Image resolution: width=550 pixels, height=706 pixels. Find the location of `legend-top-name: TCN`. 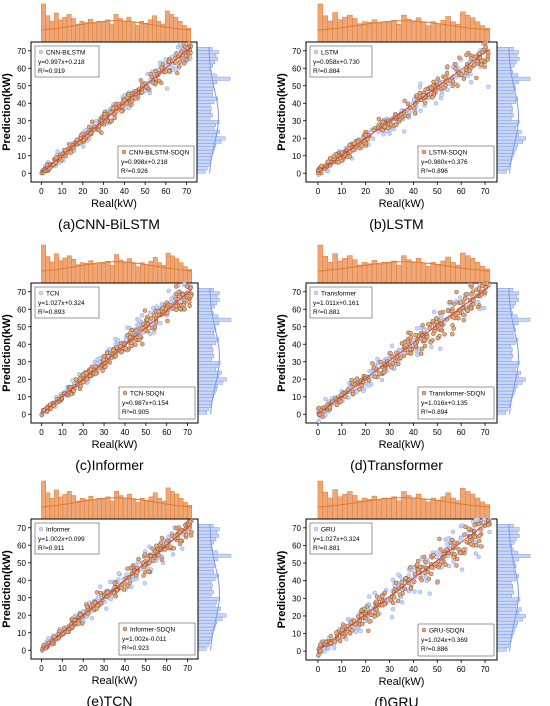

legend-top-name: TCN is located at coordinates (53, 294).